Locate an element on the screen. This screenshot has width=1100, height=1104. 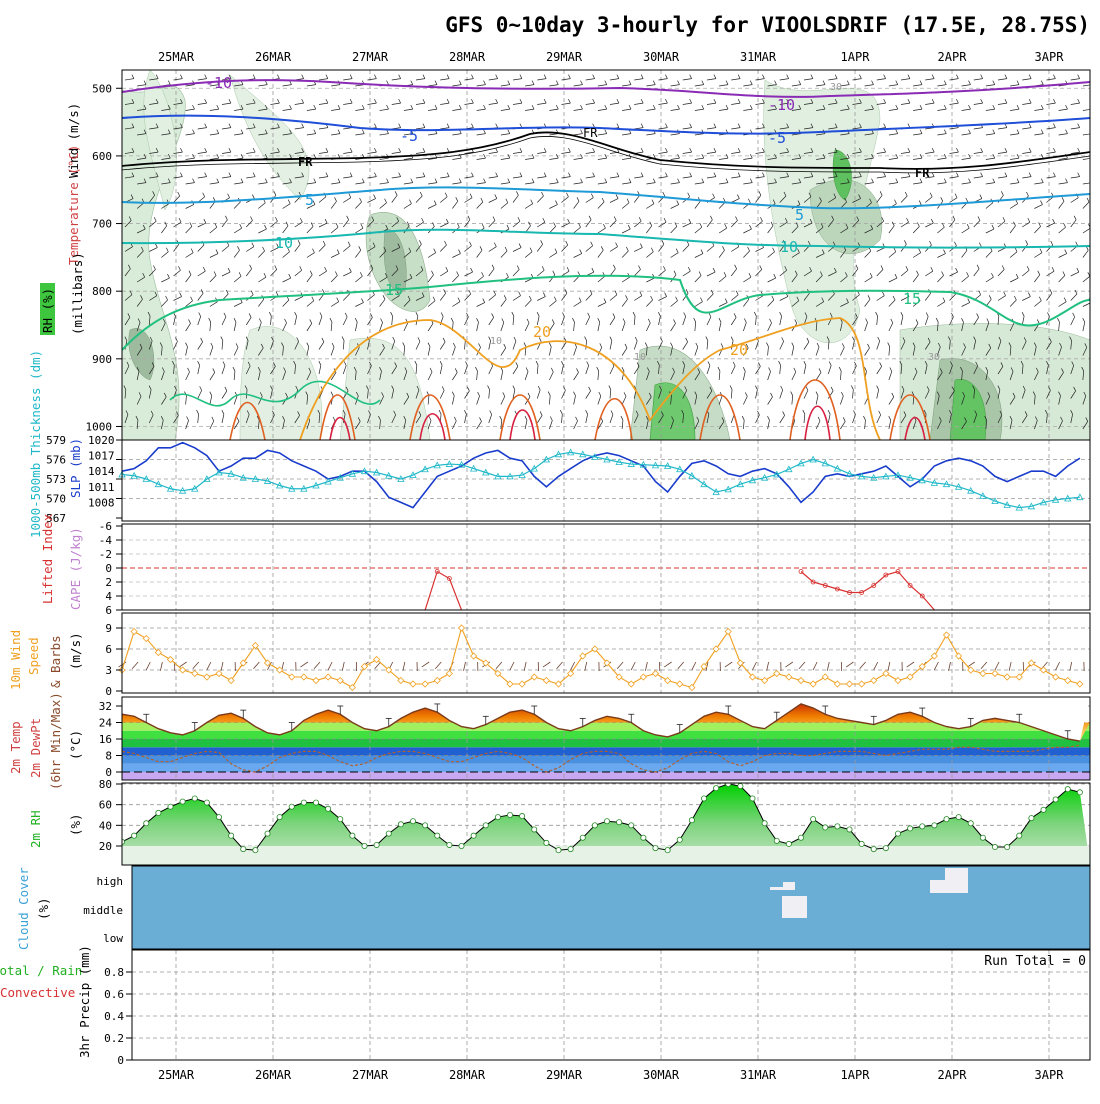
rh-base is located at coordinates (606, 855).